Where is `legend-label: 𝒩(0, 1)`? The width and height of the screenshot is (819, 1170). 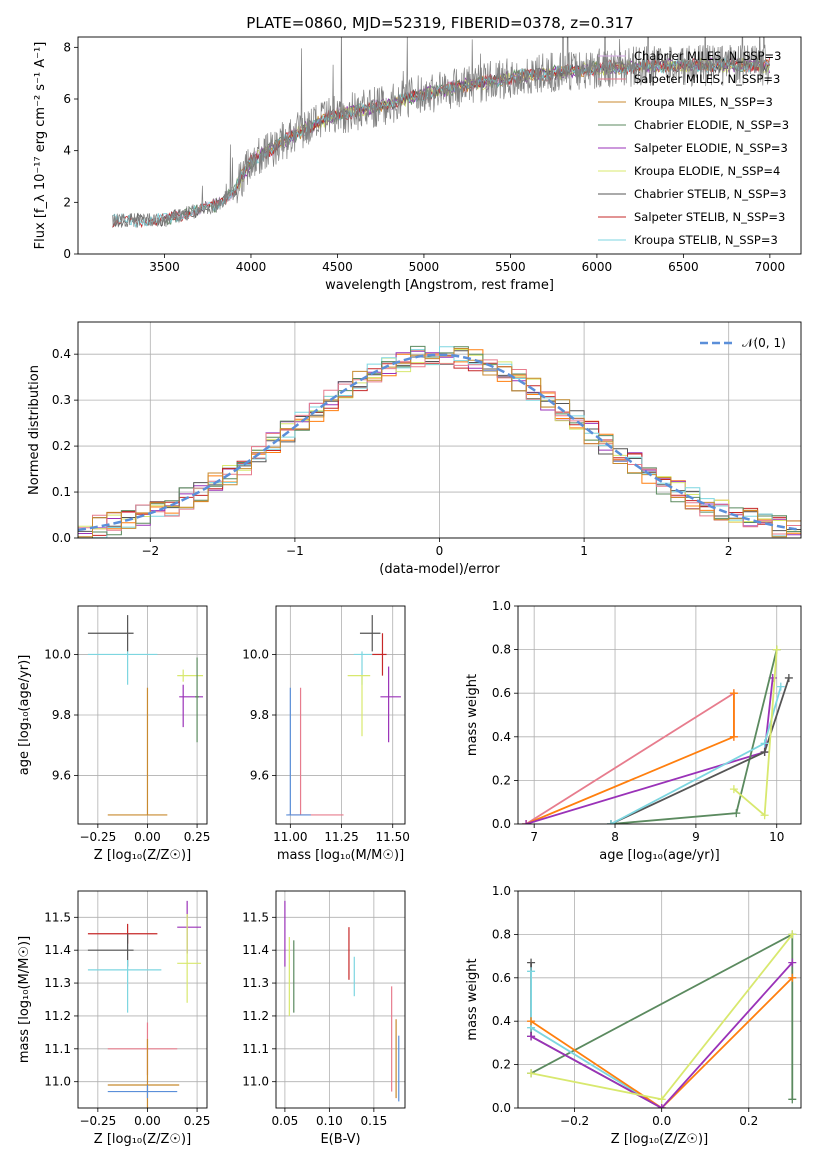 legend-label: 𝒩(0, 1) is located at coordinates (764, 343).